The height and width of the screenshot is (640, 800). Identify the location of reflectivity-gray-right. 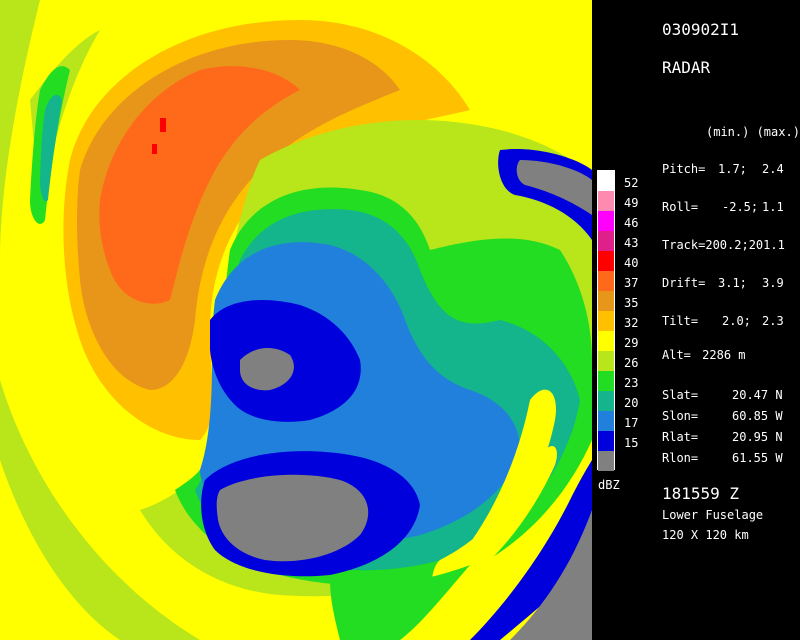
(554, 187).